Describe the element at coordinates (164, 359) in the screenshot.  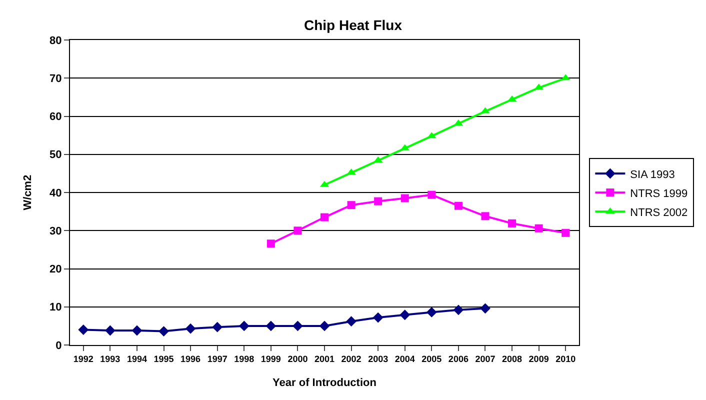
I see `x-tick-label: 1995` at that location.